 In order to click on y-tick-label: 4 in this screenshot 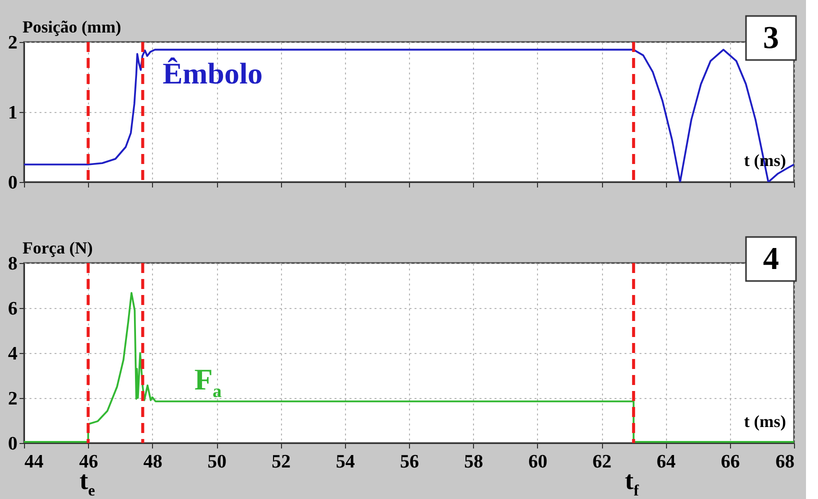, I will do `click(13, 354)`.